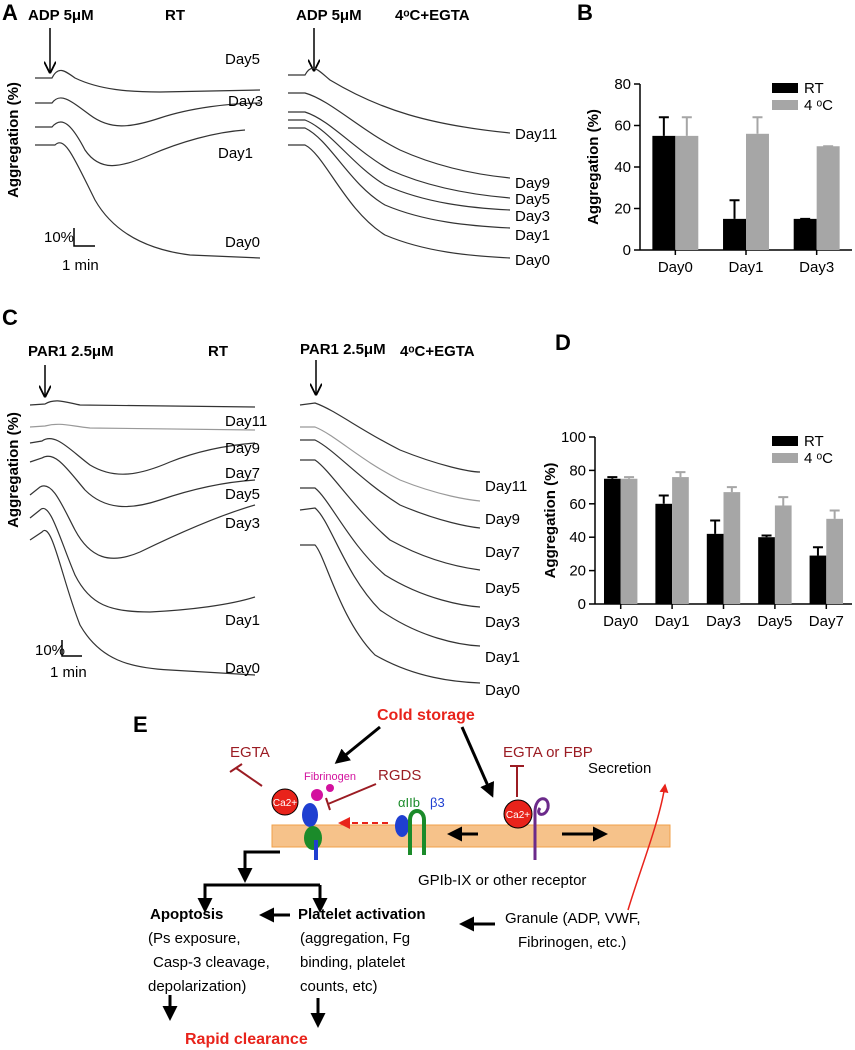 This screenshot has height=1050, width=855. What do you see at coordinates (343, 349) in the screenshot?
I see `agonist: PAR1 2.5μM` at bounding box center [343, 349].